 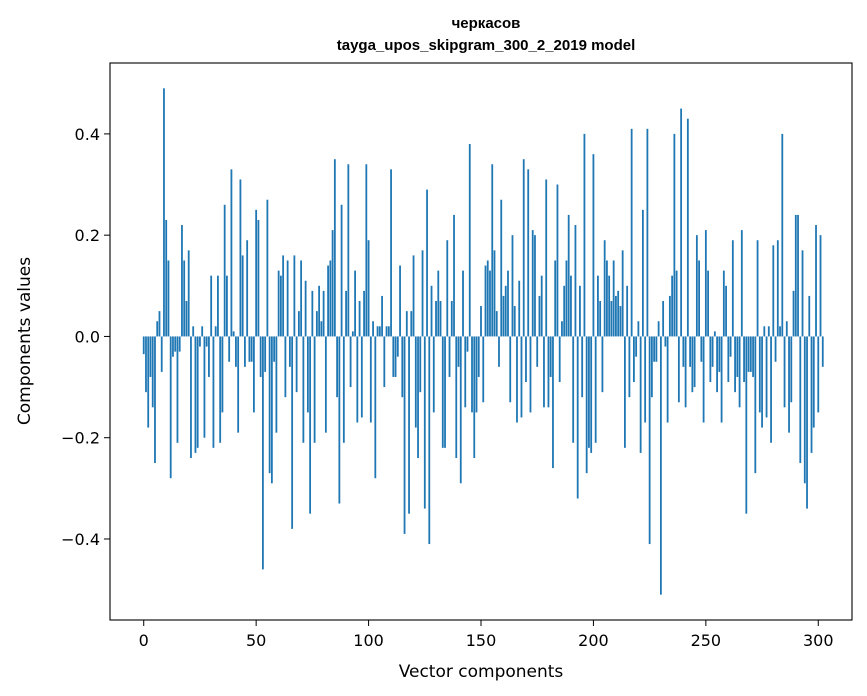 I want to click on x-tick-label: 250, so click(x=706, y=640).